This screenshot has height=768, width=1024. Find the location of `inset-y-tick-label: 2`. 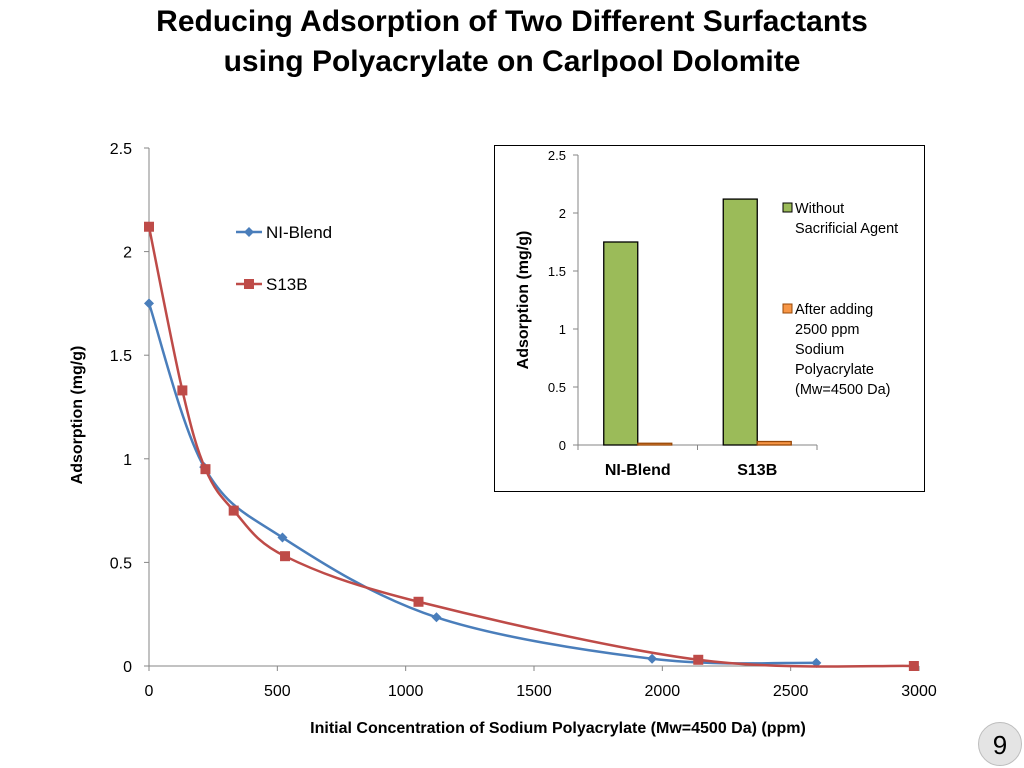

inset-y-tick-label: 2 is located at coordinates (562, 213).